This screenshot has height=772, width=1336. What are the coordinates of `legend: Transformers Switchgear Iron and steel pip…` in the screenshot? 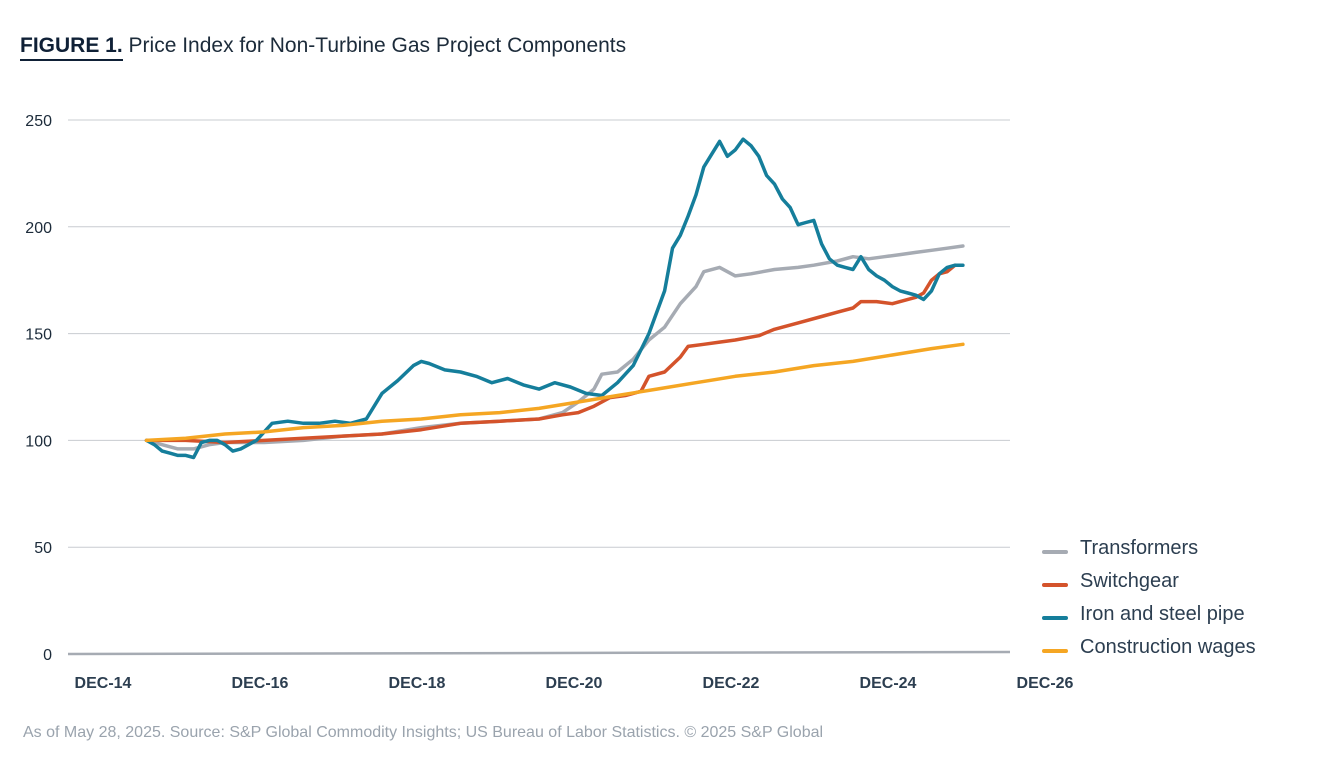 It's located at (1149, 598).